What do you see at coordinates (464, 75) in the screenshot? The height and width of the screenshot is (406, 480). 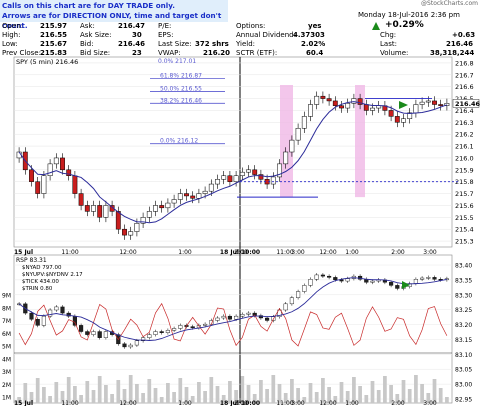 I see `price-tick-label: 216.7` at bounding box center [464, 75].